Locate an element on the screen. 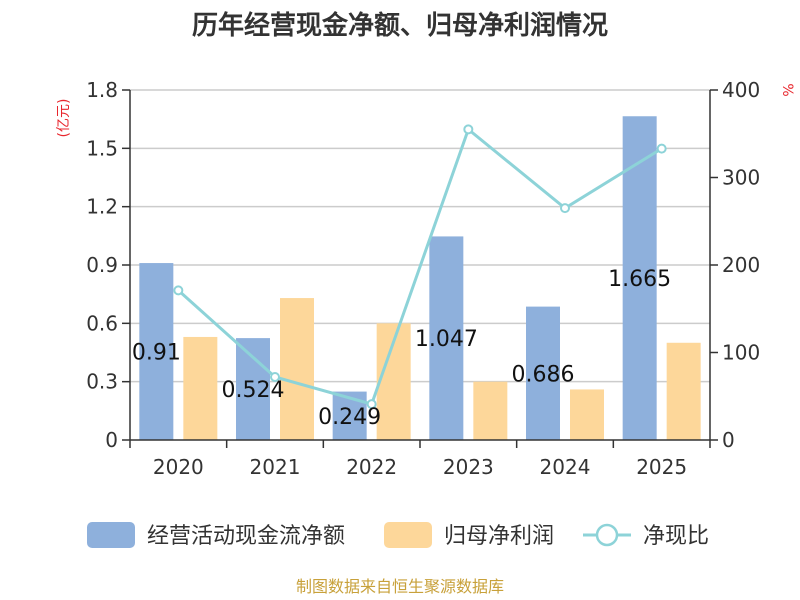 The width and height of the screenshot is (800, 600). cashflow-data-label: 0.686 is located at coordinates (543, 374).